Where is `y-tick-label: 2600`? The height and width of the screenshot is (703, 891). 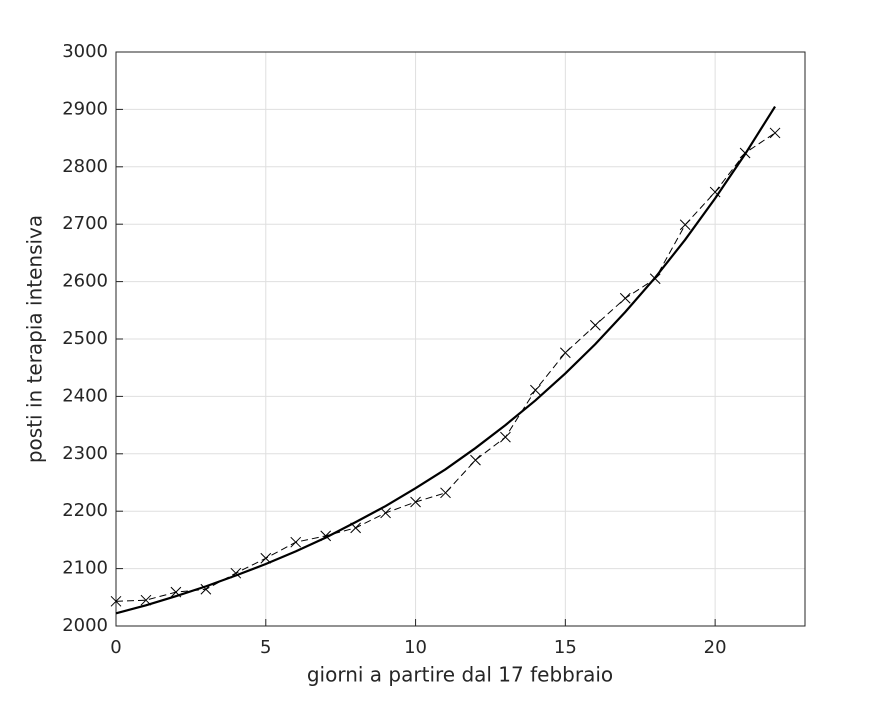 y-tick-label: 2600 is located at coordinates (85, 281).